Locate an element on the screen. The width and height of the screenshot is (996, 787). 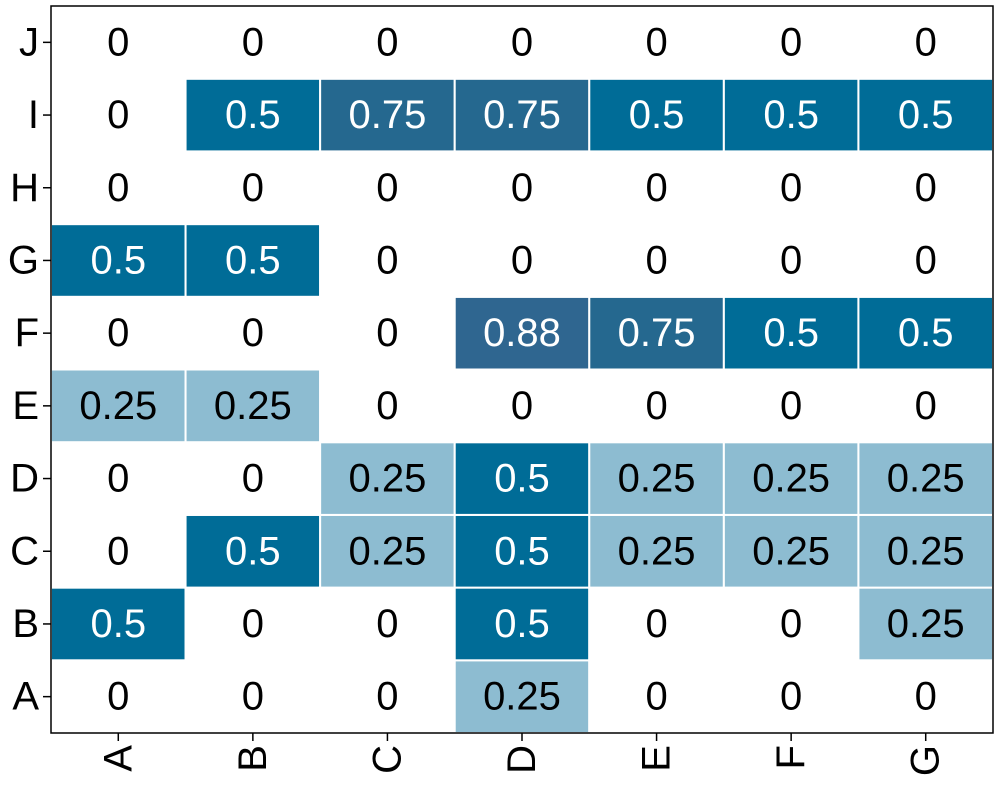
y-tick-label: A is located at coordinates (25, 697).